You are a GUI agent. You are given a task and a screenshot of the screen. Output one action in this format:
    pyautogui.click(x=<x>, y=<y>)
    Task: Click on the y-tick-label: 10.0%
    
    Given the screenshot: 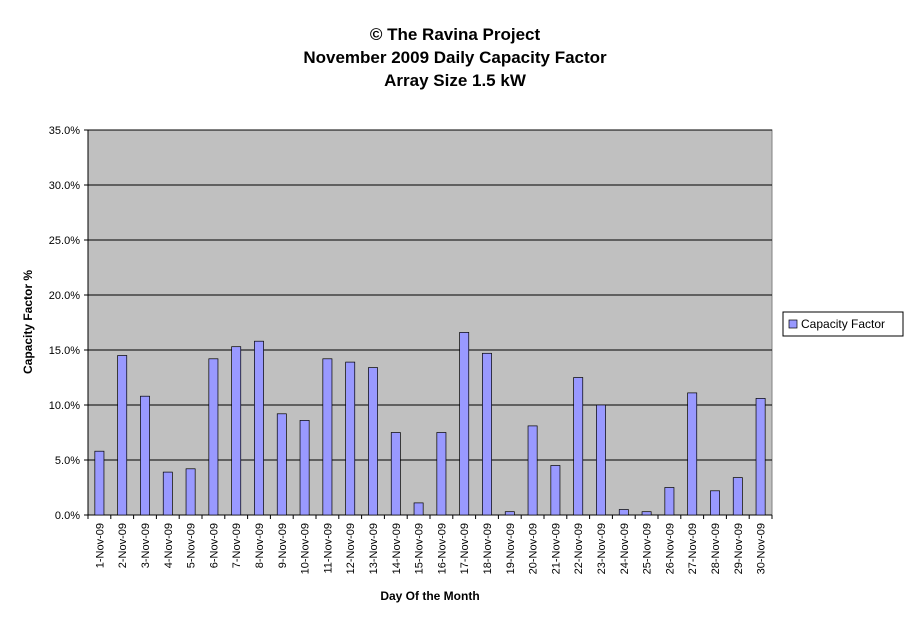 What is the action you would take?
    pyautogui.click(x=64, y=406)
    